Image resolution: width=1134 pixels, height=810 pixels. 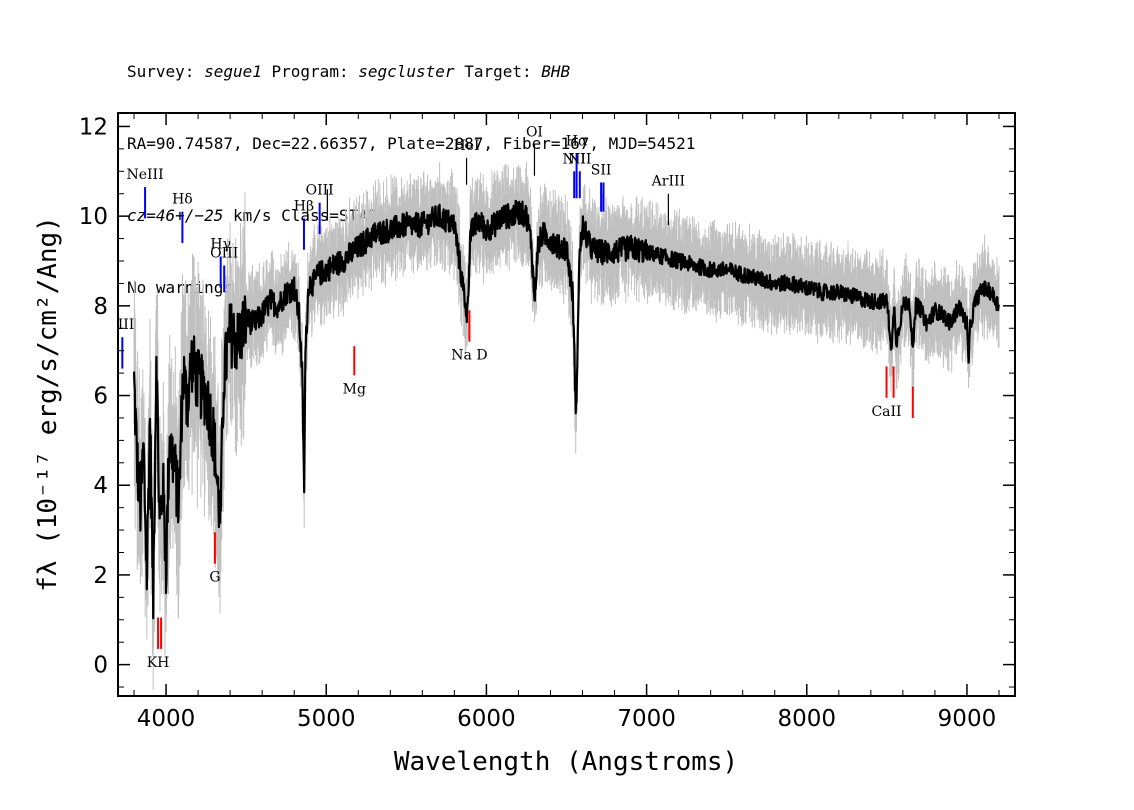 I want to click on spectral-line-label: KH, so click(x=158, y=663).